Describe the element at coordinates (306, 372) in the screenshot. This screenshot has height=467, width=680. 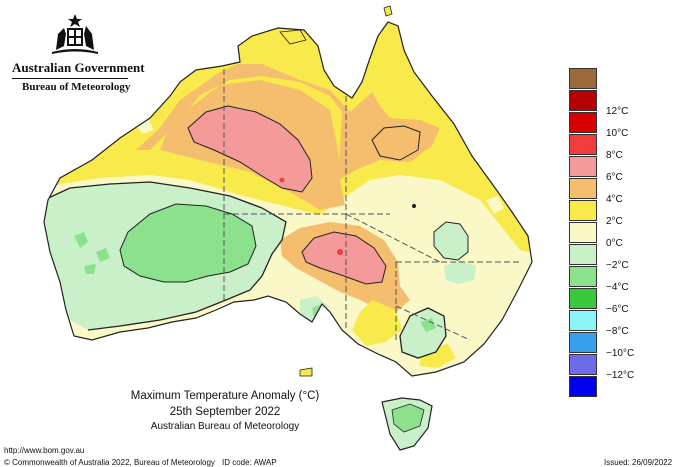
I see `kangaroo-island` at that location.